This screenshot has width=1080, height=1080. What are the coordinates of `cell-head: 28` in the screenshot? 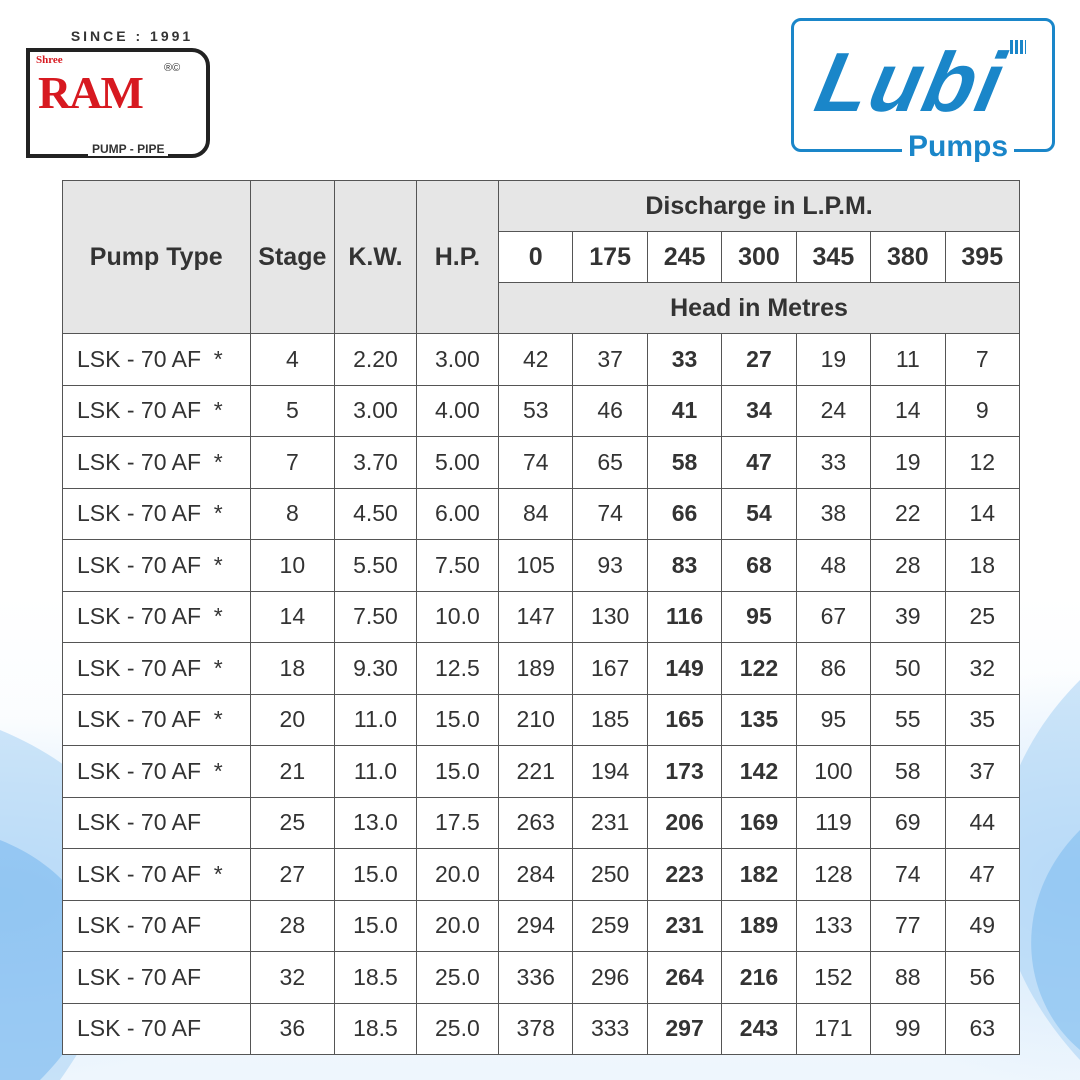 It's located at (908, 565).